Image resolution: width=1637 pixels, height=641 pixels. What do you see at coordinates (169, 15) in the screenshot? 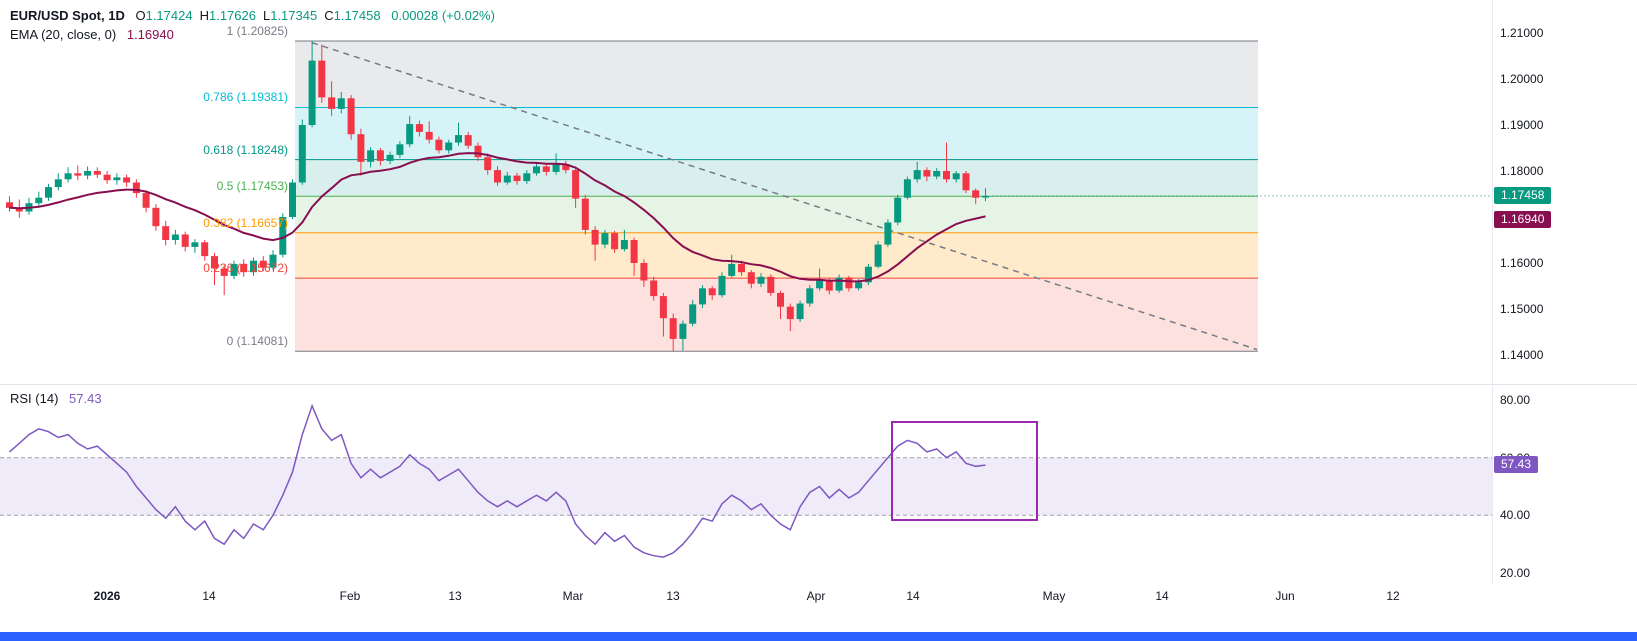
I see `ohlc-value: 1.17424` at bounding box center [169, 15].